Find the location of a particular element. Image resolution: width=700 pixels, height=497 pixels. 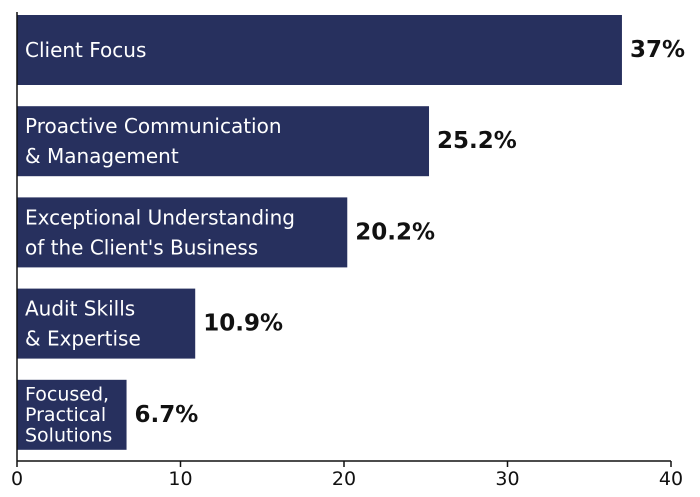

bar-group: Proactive Communication & Management 25.2% is located at coordinates (267, 141).